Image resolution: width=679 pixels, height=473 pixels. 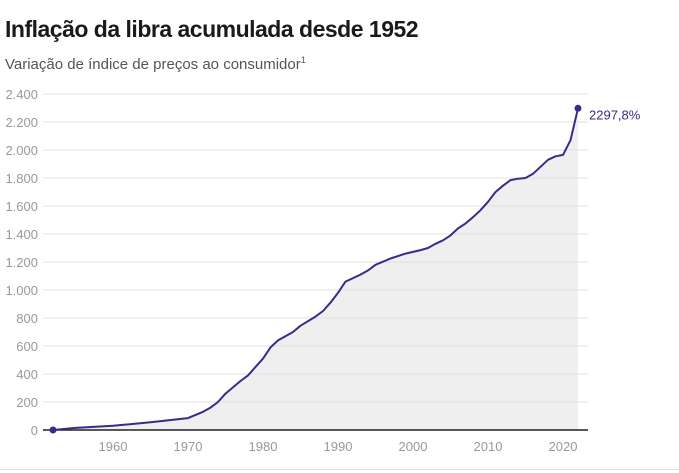 I want to click on x-tick-label: 1990, so click(x=338, y=446).